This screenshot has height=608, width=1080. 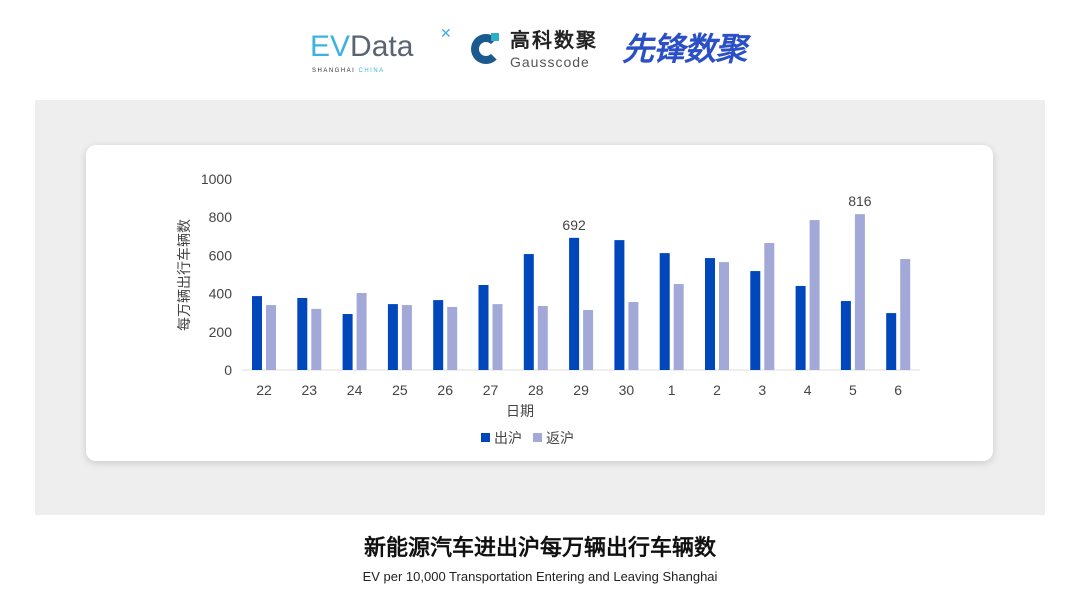 I want to click on x-tick-label: 5, so click(x=853, y=390).